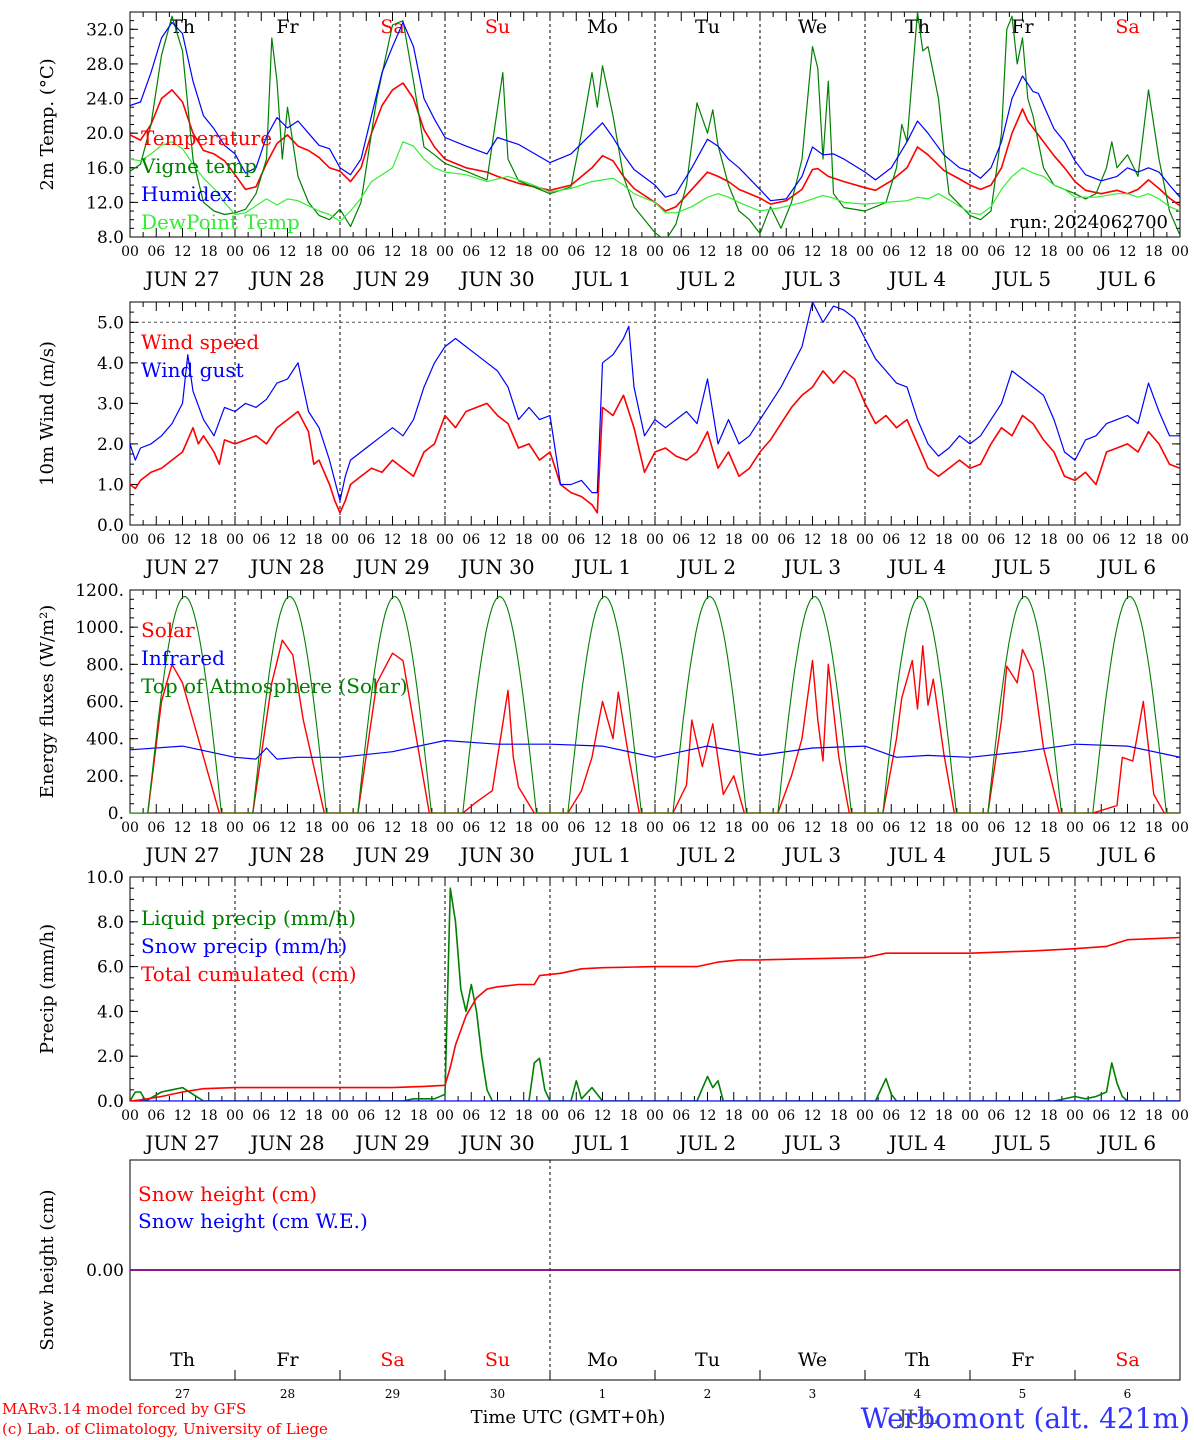  What do you see at coordinates (105, 134) in the screenshot?
I see `y-tick-label: 20.0` at bounding box center [105, 134].